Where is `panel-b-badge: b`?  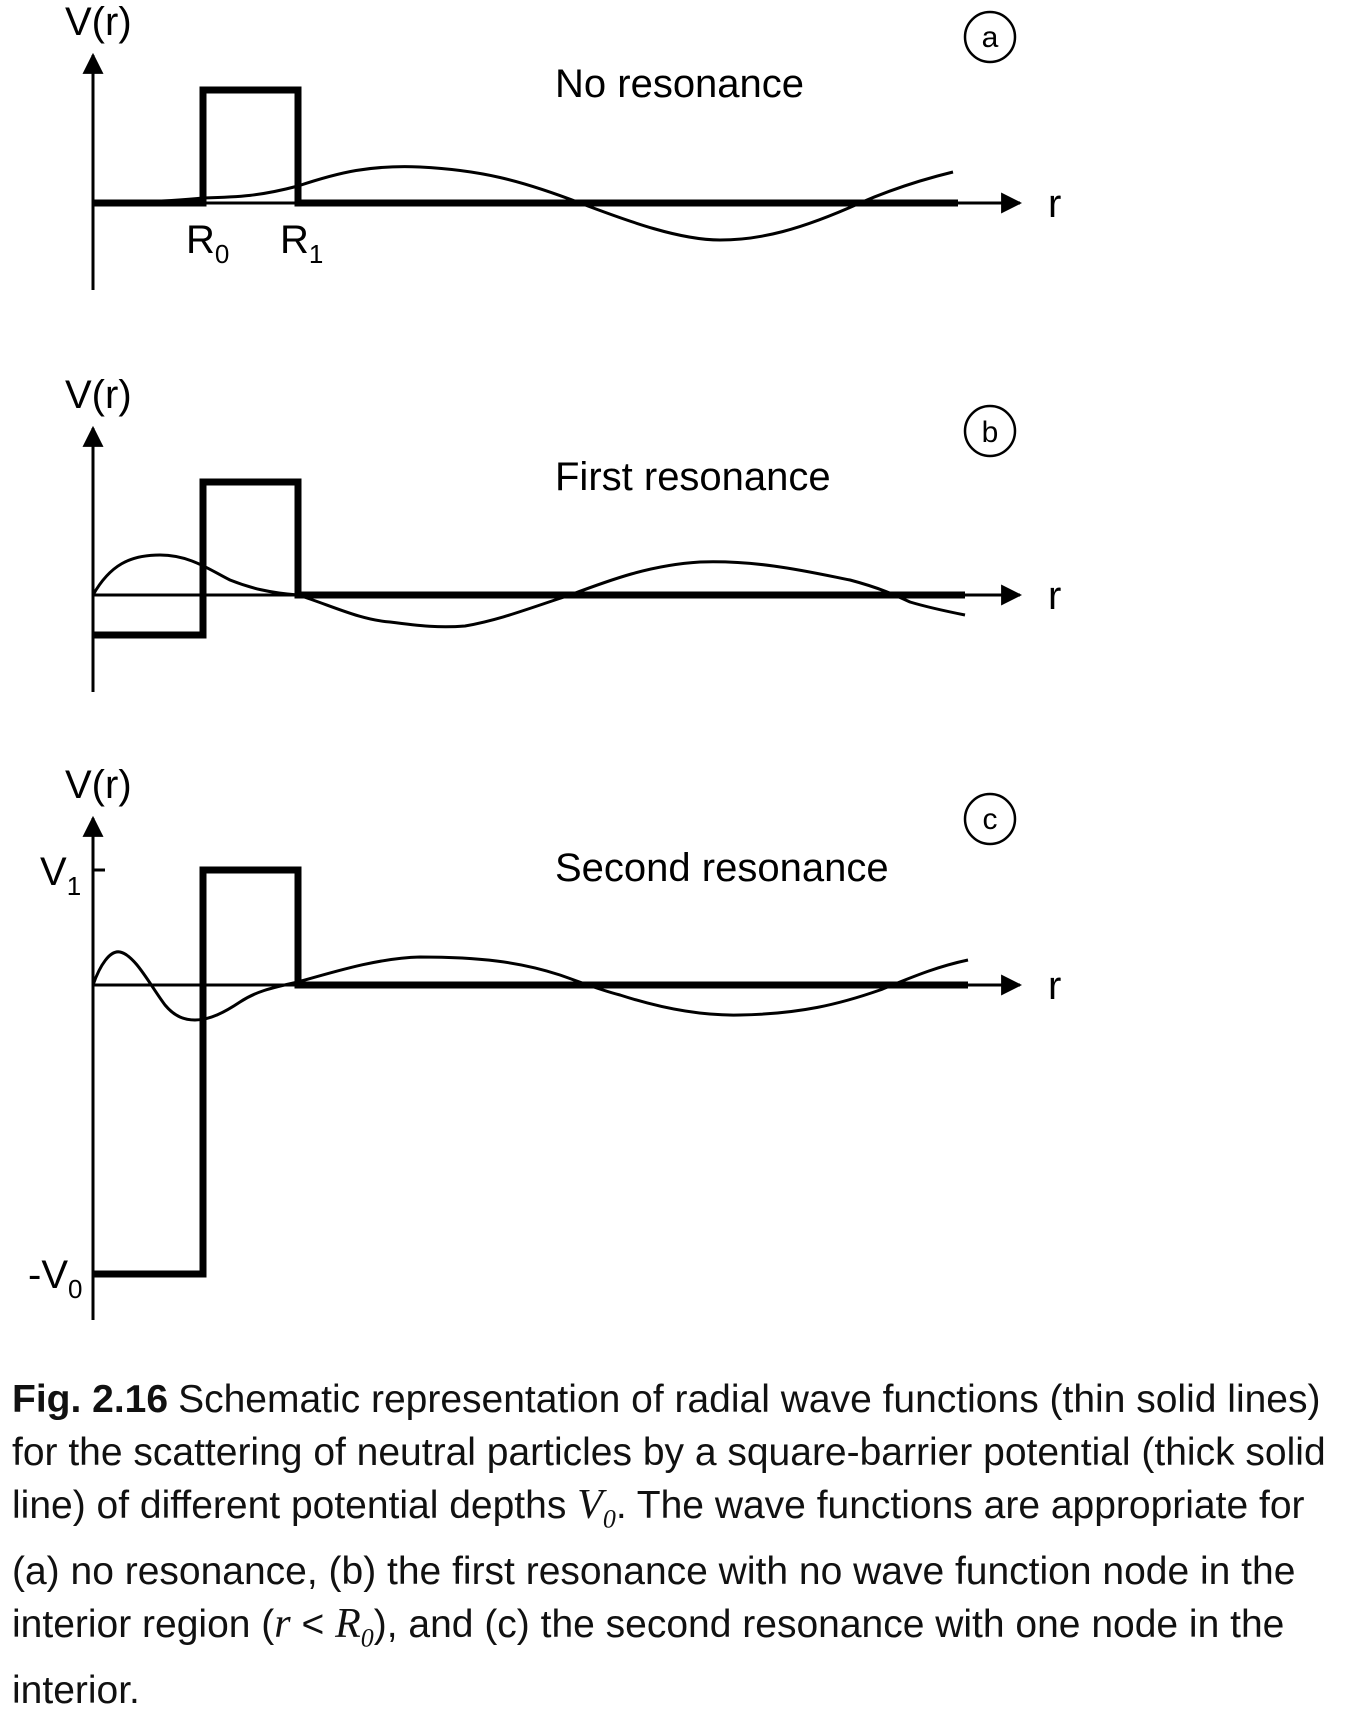 panel-b-badge: b is located at coordinates (990, 432).